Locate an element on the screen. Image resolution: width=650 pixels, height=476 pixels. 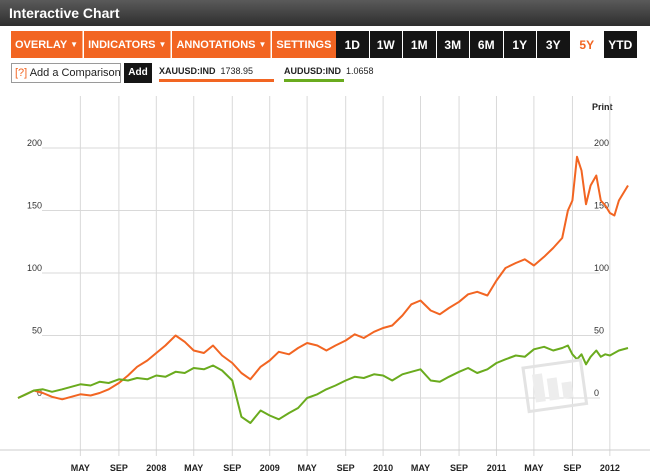
comparison-input: [?] Add a Comparison is located at coordinates (66, 73).